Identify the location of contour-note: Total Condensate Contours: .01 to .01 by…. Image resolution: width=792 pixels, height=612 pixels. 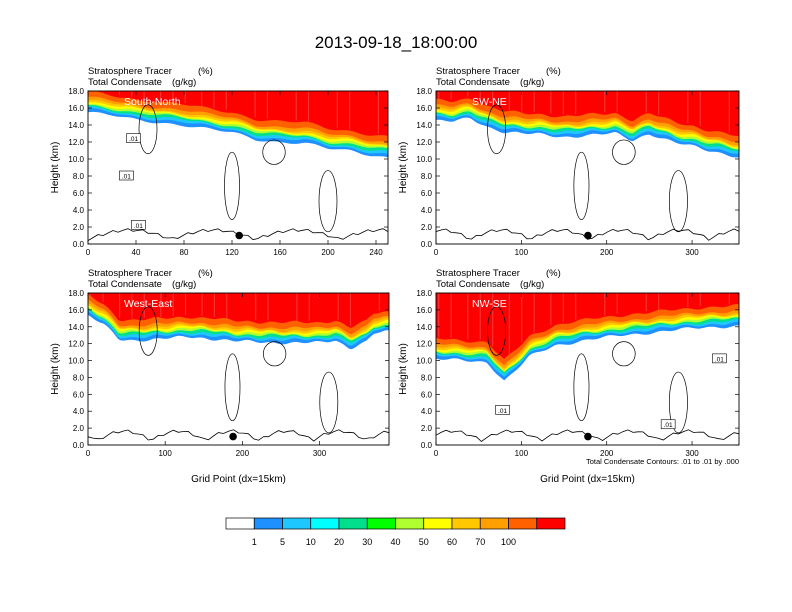
(662, 461).